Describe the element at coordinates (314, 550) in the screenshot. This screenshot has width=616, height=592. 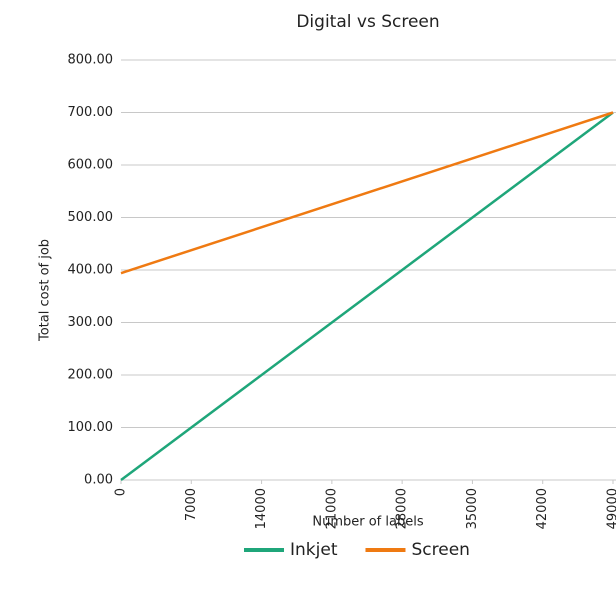
I see `legend-label: Inkjet` at that location.